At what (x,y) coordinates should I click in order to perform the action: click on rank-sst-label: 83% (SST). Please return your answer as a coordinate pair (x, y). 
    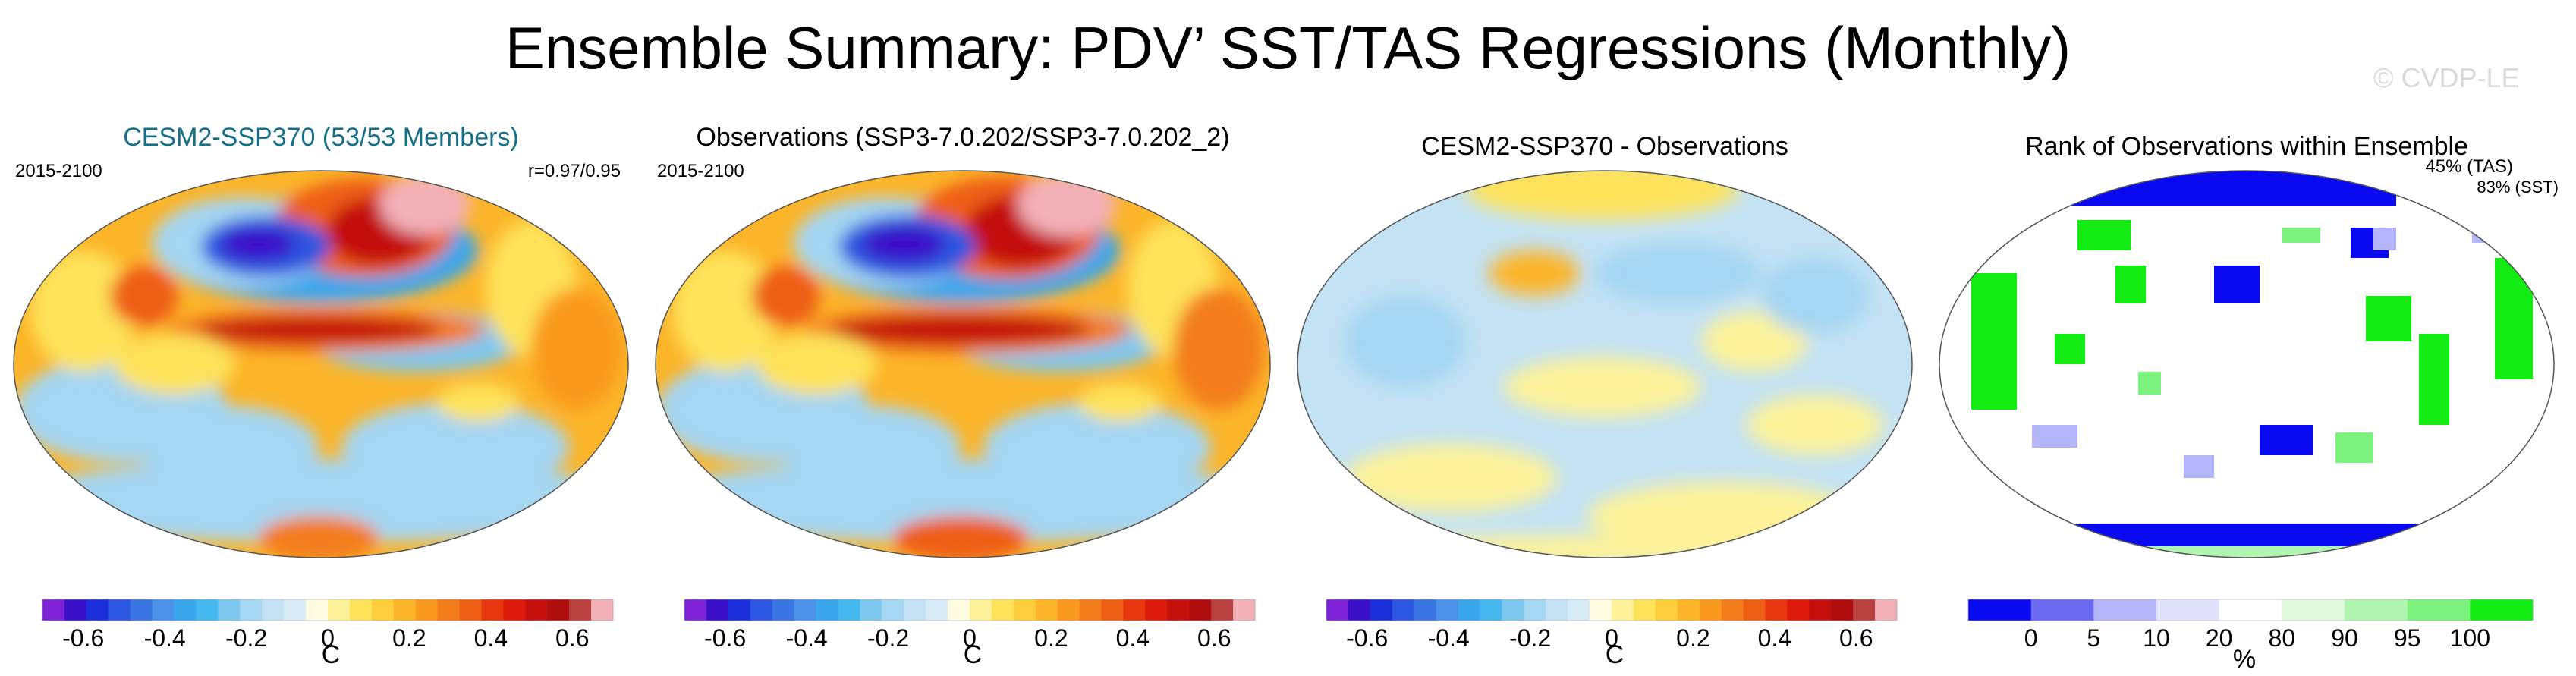
    Looking at the image, I should click on (2518, 187).